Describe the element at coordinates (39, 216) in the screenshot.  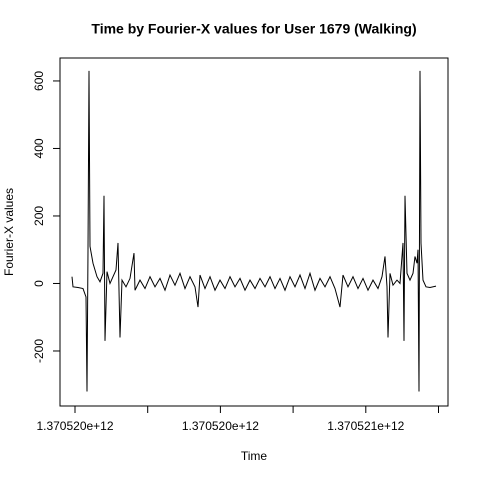
I see `y-tick-label: 200` at that location.